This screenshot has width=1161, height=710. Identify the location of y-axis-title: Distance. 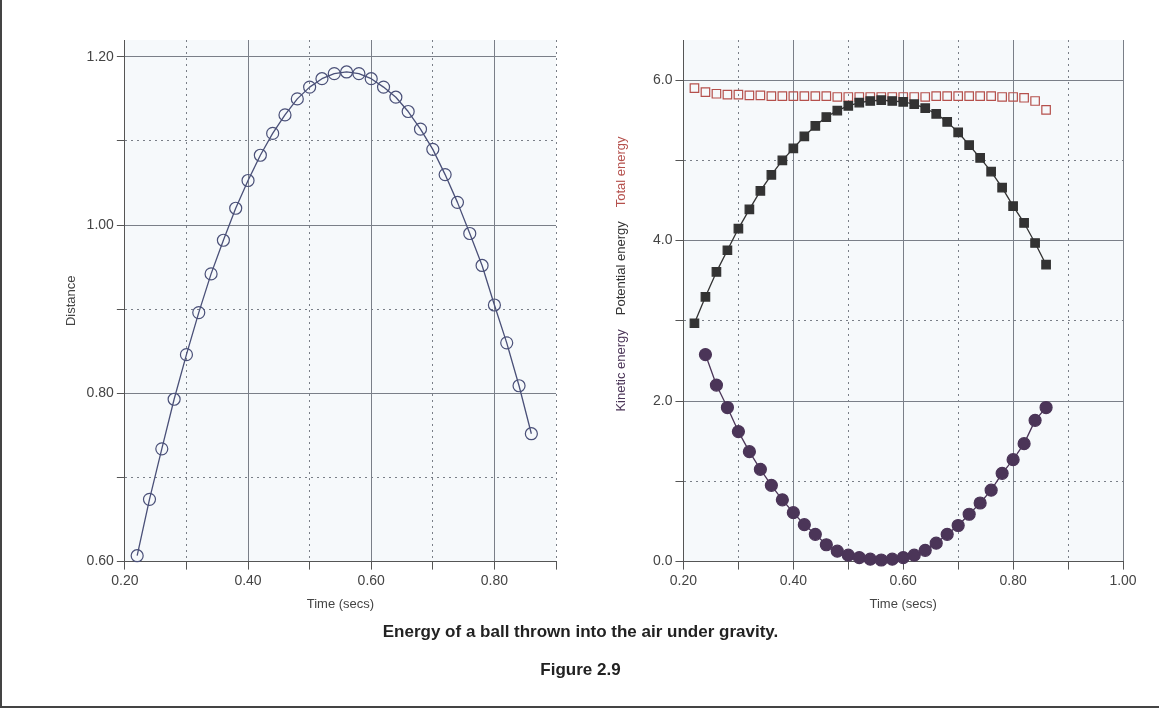
(71, 301).